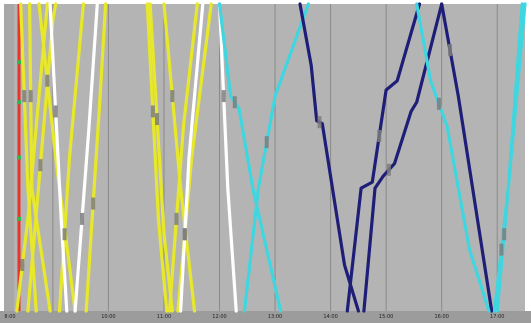 This screenshot has width=531, height=323. Describe the element at coordinates (330, 317) in the screenshot. I see `x-tick-label-5: 14:00` at that location.